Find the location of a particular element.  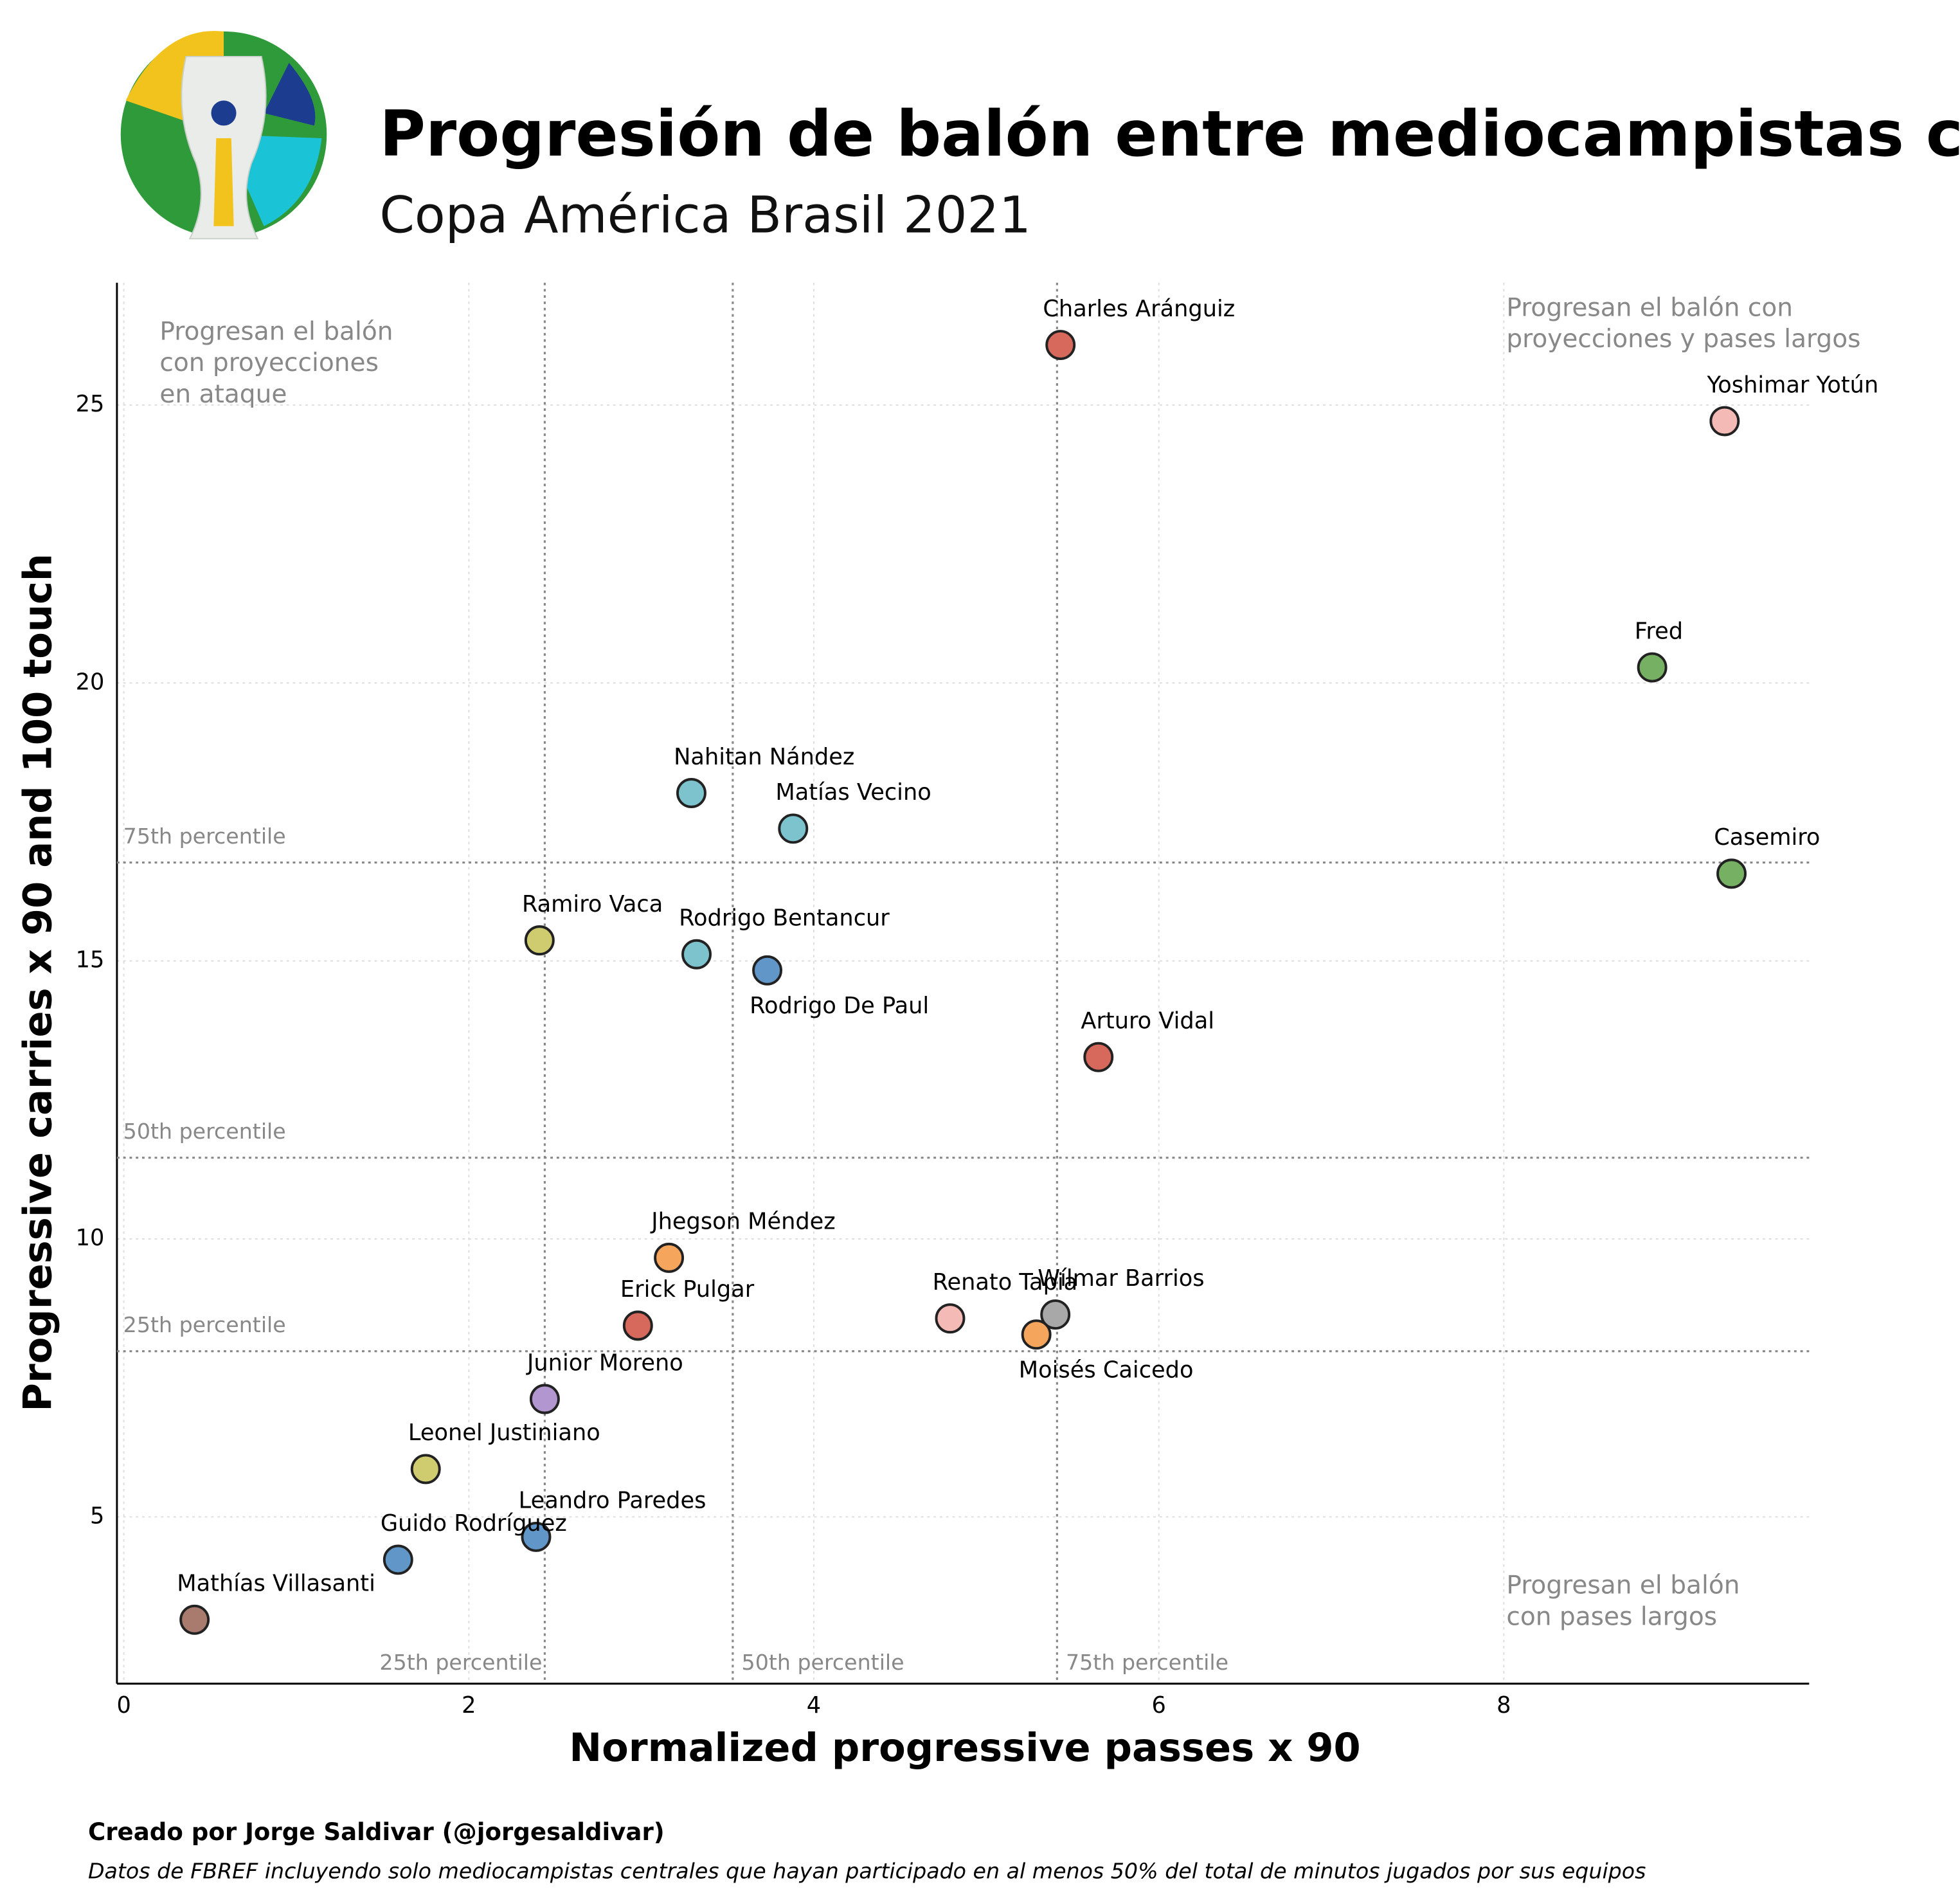

point-label: Ramiro Vaca is located at coordinates (592, 904).